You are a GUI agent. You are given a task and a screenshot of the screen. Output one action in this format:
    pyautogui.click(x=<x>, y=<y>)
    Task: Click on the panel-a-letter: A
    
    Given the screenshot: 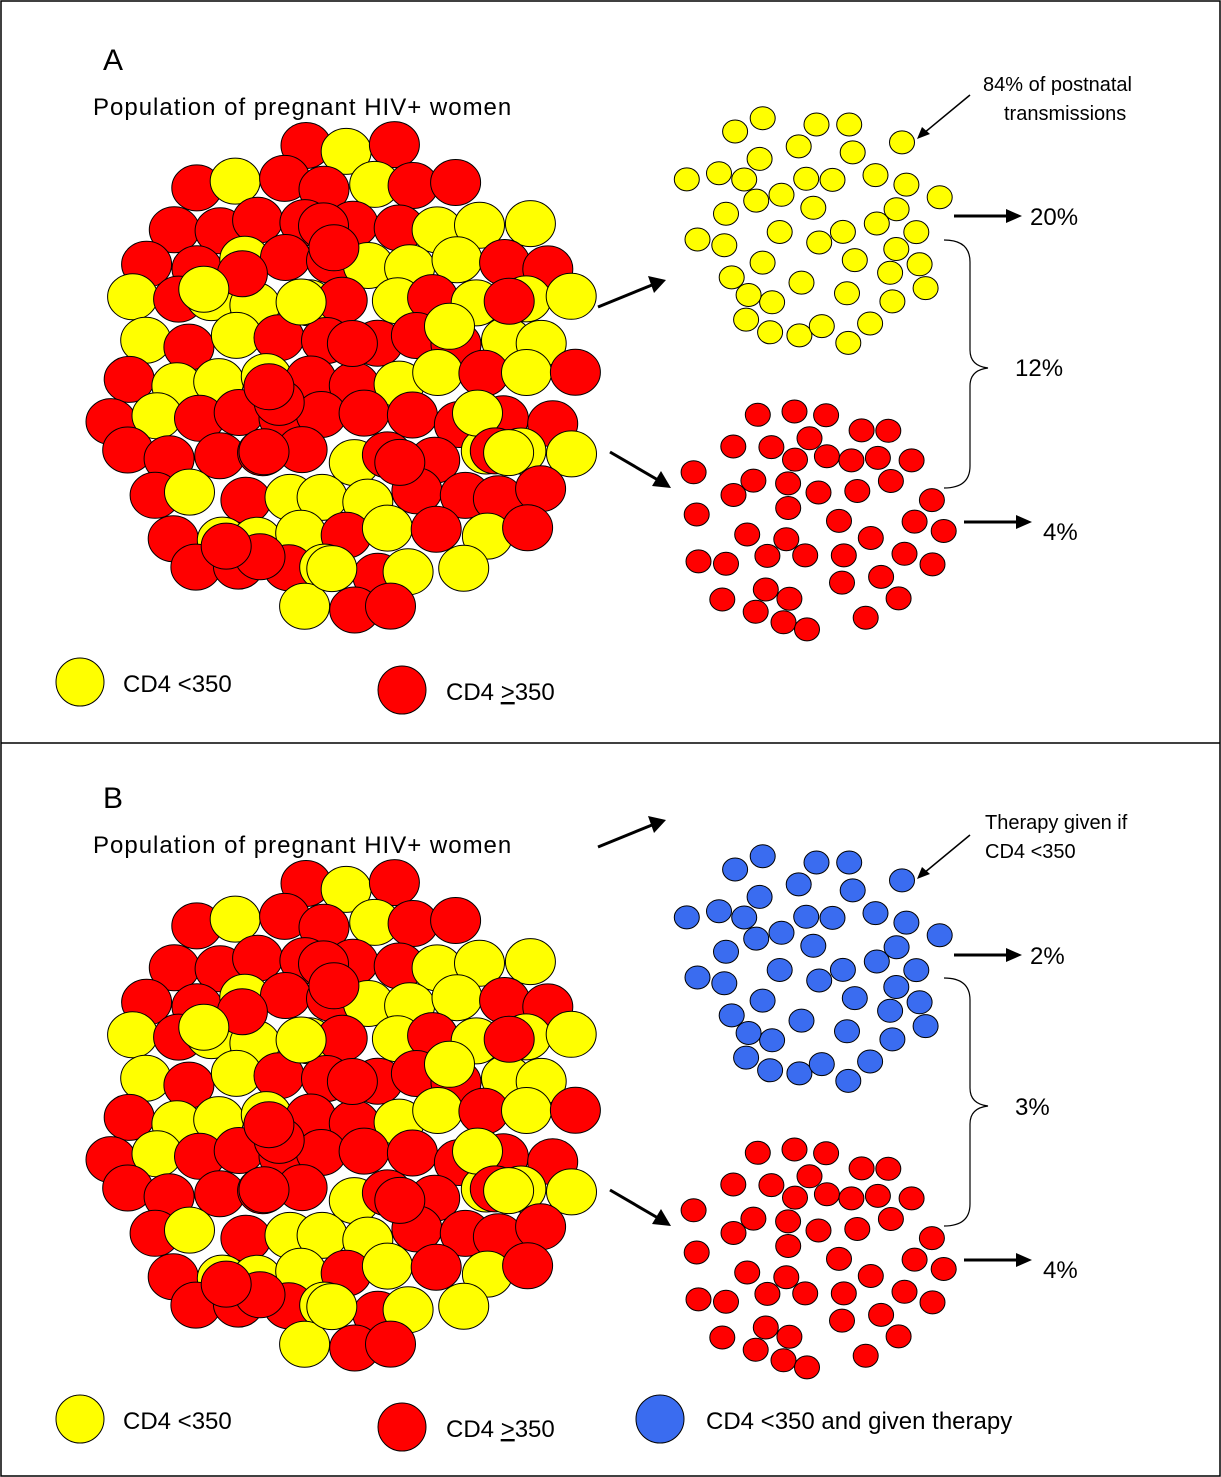 What is the action you would take?
    pyautogui.click(x=113, y=60)
    